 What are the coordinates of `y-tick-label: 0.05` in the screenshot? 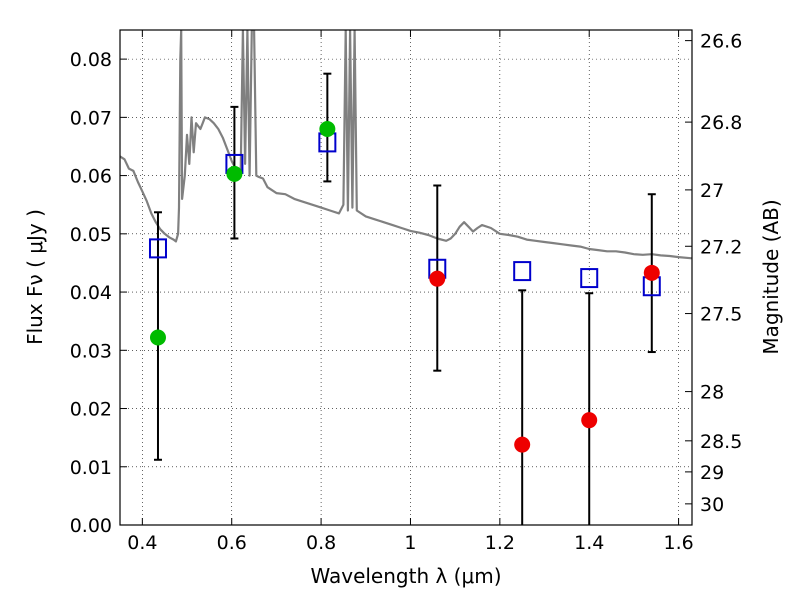 It's located at (91, 235).